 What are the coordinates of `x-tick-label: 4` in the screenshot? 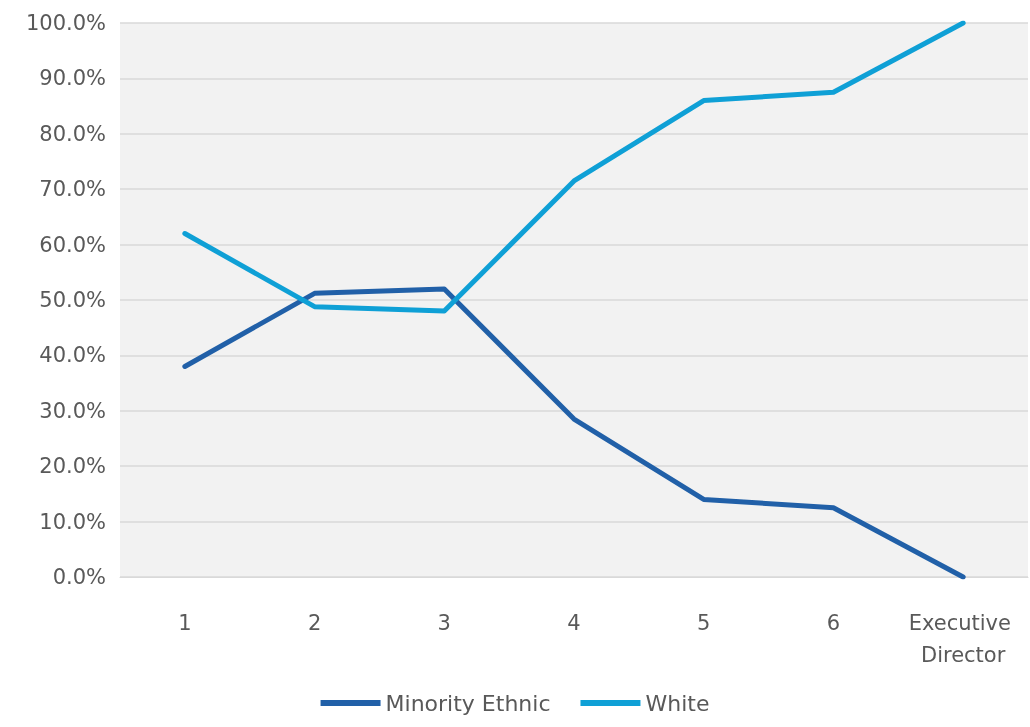 It's located at (574, 623).